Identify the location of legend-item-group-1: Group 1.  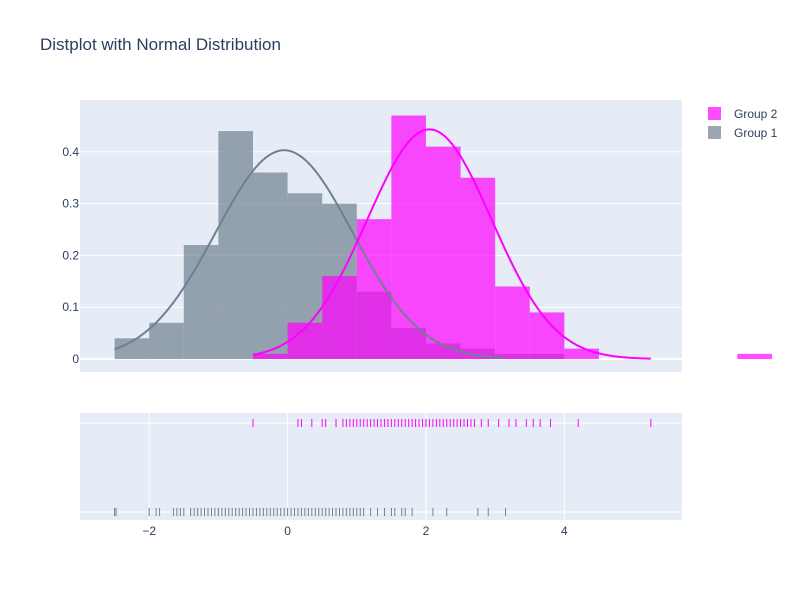
(743, 133).